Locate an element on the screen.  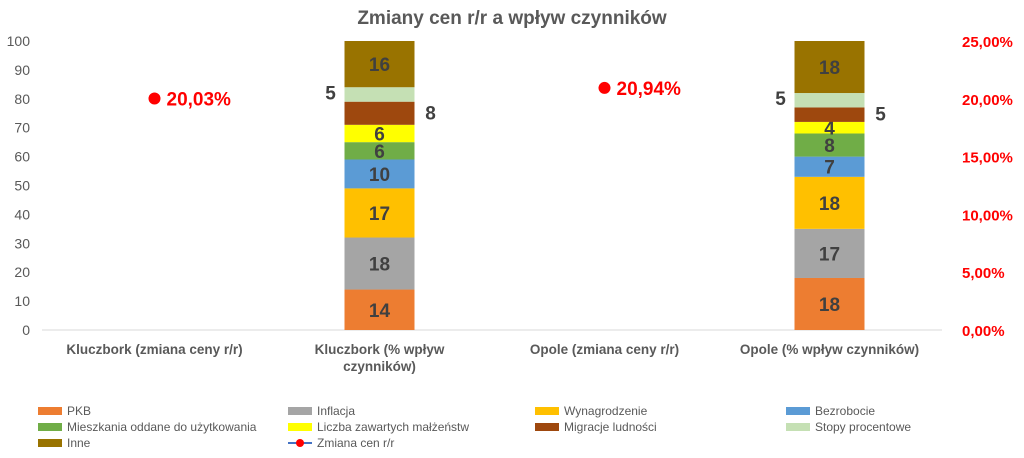
price-change-label: 20,94% is located at coordinates (649, 89).